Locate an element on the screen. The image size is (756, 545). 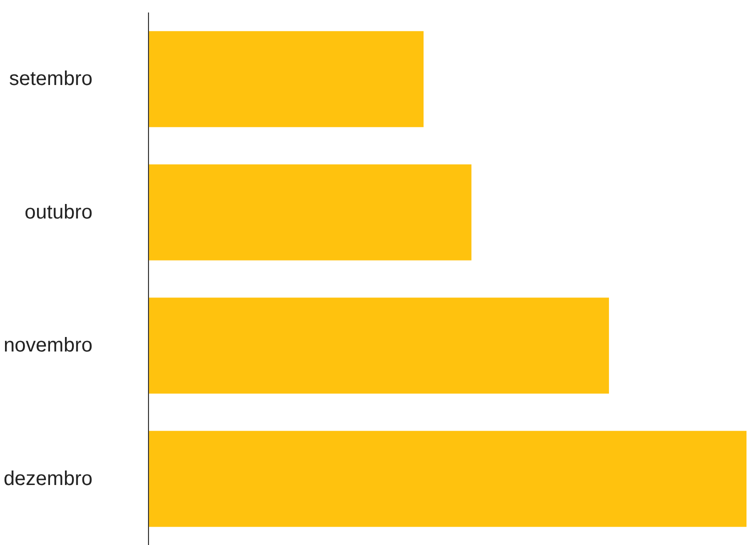
y-tick-label: novembro is located at coordinates (48, 345).